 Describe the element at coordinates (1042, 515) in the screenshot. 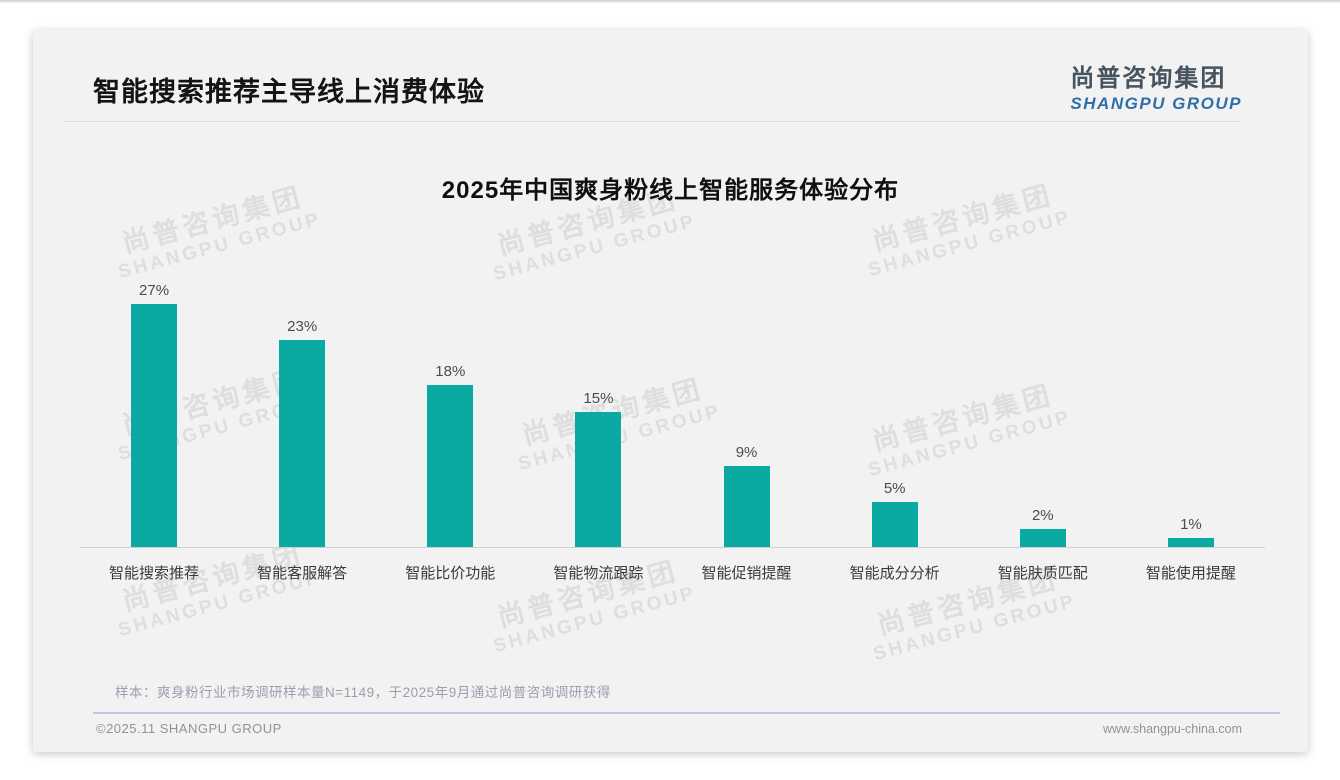

I see `bar-value-label: 2%` at that location.